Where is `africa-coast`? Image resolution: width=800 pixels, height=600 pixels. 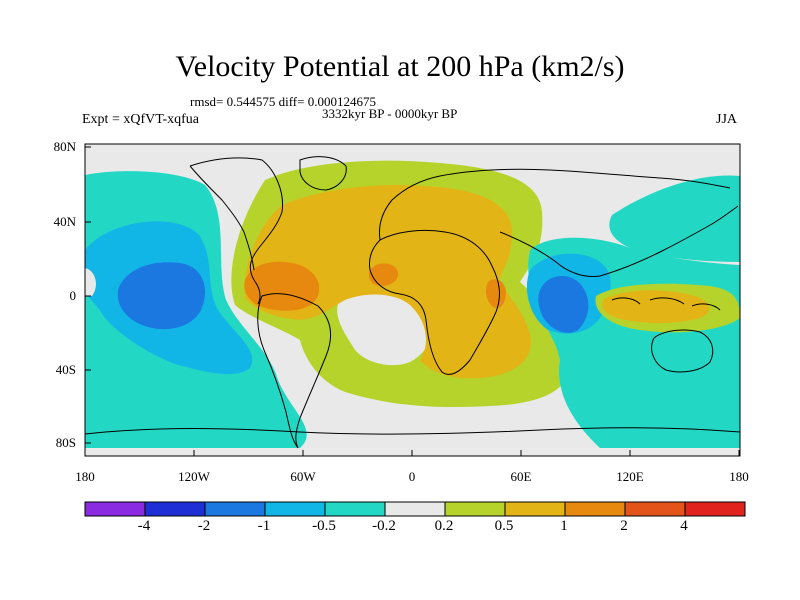 africa-coast is located at coordinates (434, 302).